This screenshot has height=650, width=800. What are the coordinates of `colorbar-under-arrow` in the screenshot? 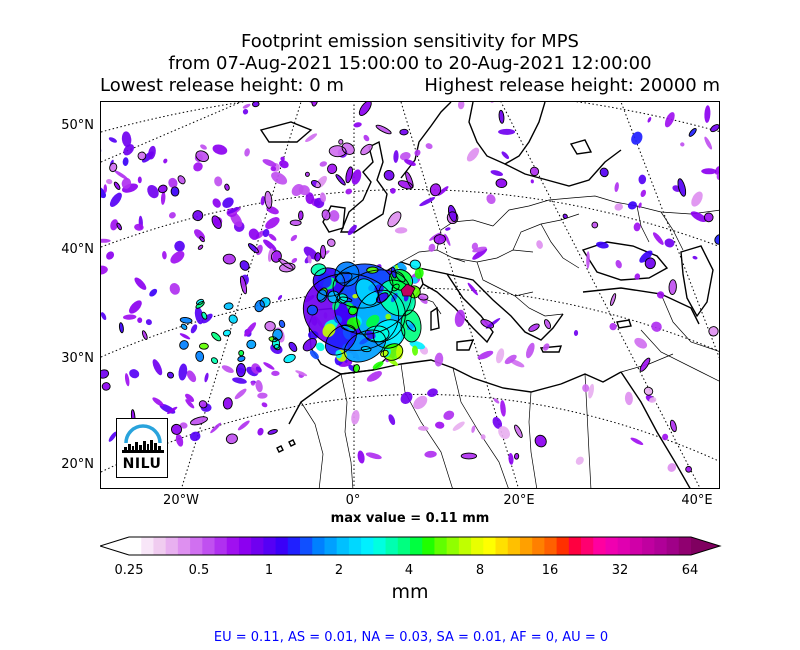 It's located at (114, 546).